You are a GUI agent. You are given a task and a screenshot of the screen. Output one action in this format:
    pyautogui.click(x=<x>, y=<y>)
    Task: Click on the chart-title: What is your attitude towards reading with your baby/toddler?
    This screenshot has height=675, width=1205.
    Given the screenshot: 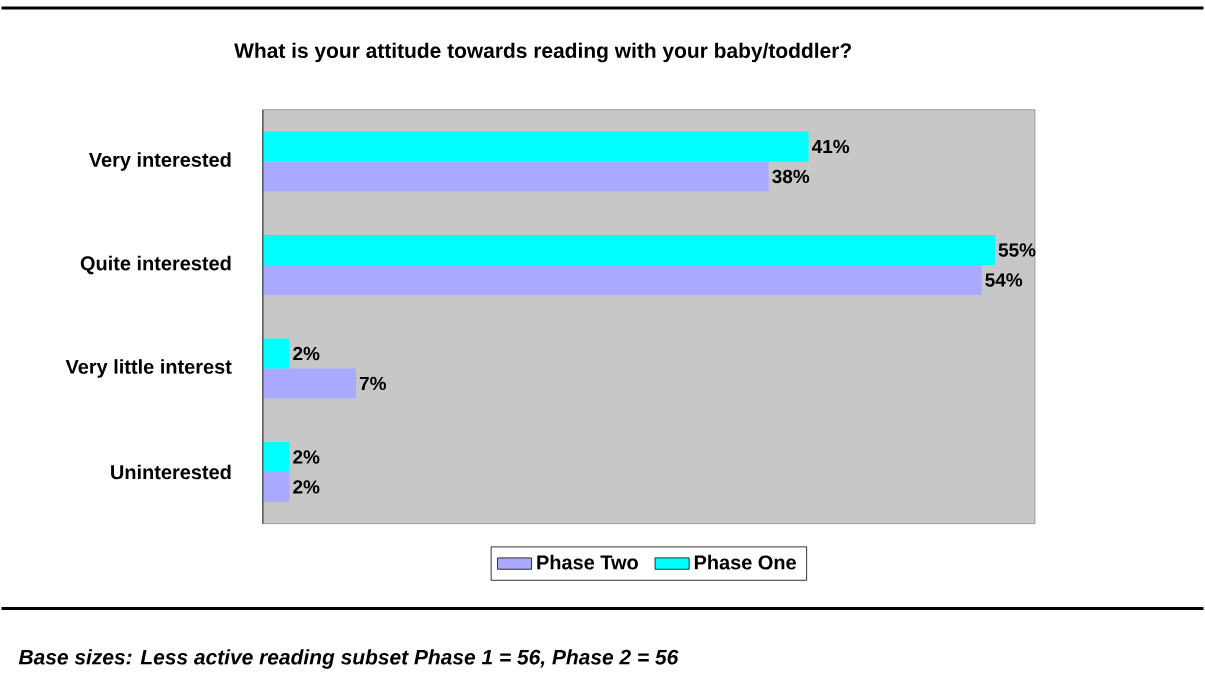 What is the action you would take?
    pyautogui.click(x=542, y=52)
    